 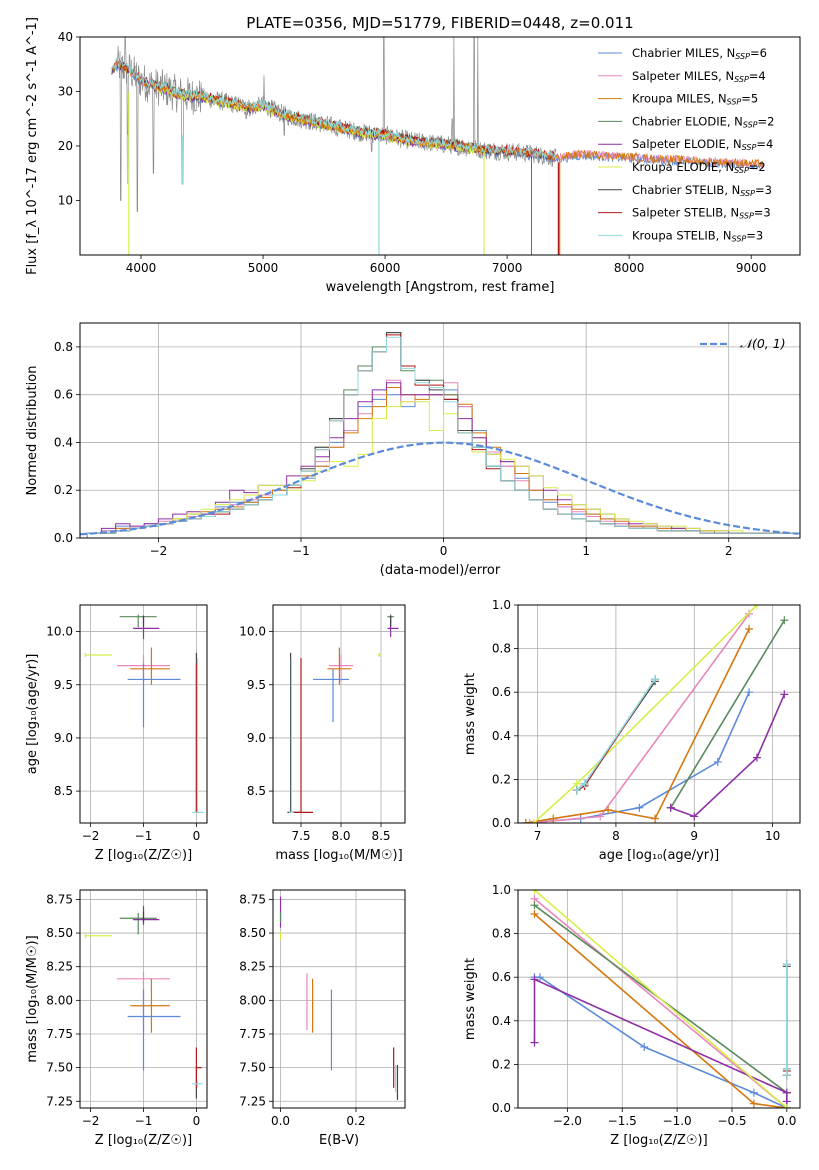 I want to click on y-tick-label: 40, so click(x=65, y=37).